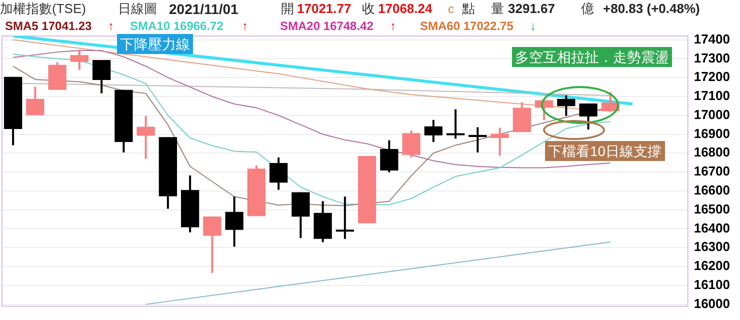 Image resolution: width=740 pixels, height=320 pixels. Describe the element at coordinates (712, 76) in the screenshot. I see `y-tick-label: 17200` at that location.